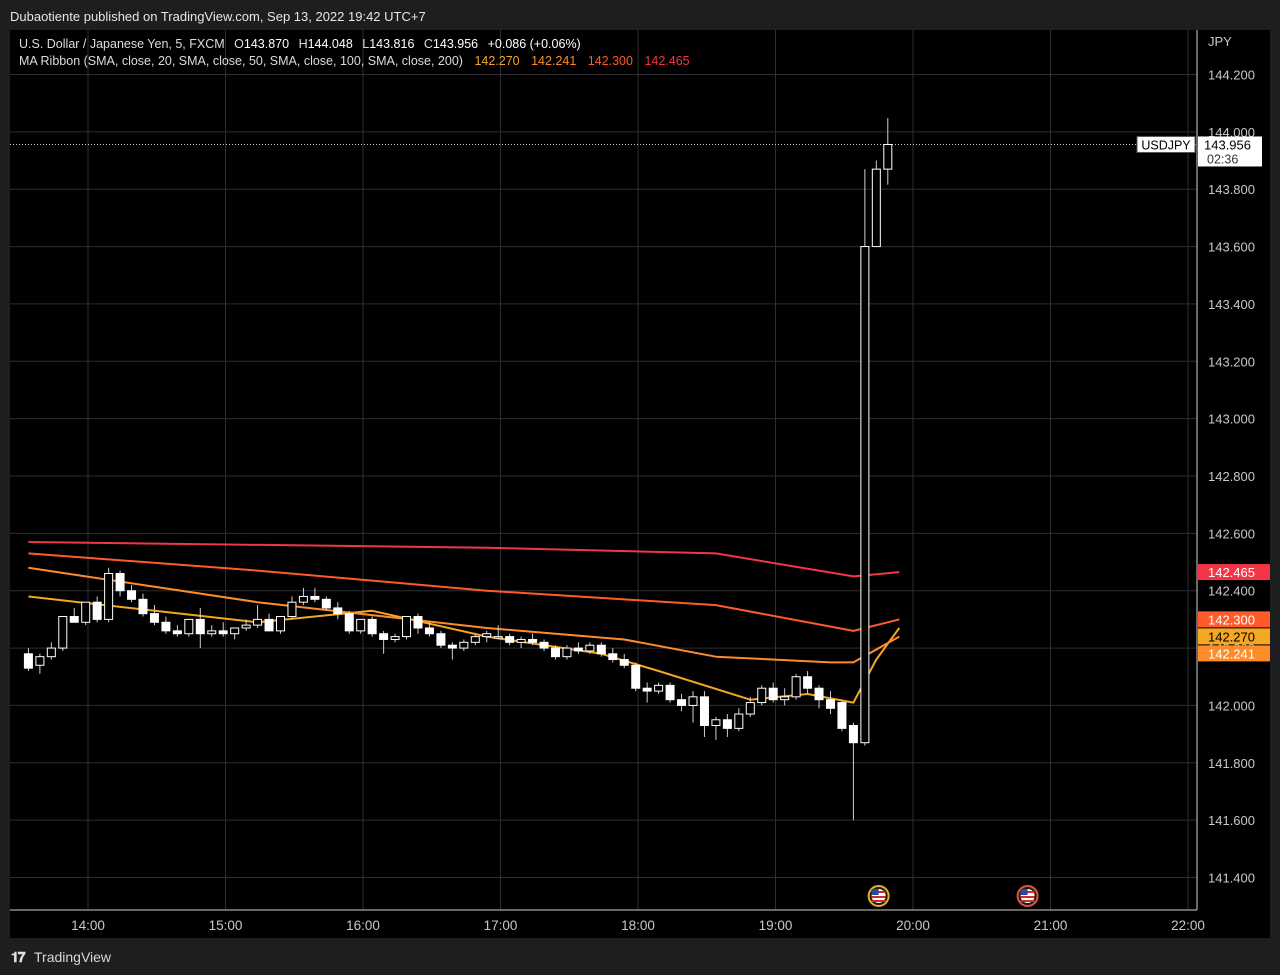 This screenshot has width=1280, height=975. Describe the element at coordinates (73, 957) in the screenshot. I see `tradingview-brand: TradingView` at that location.